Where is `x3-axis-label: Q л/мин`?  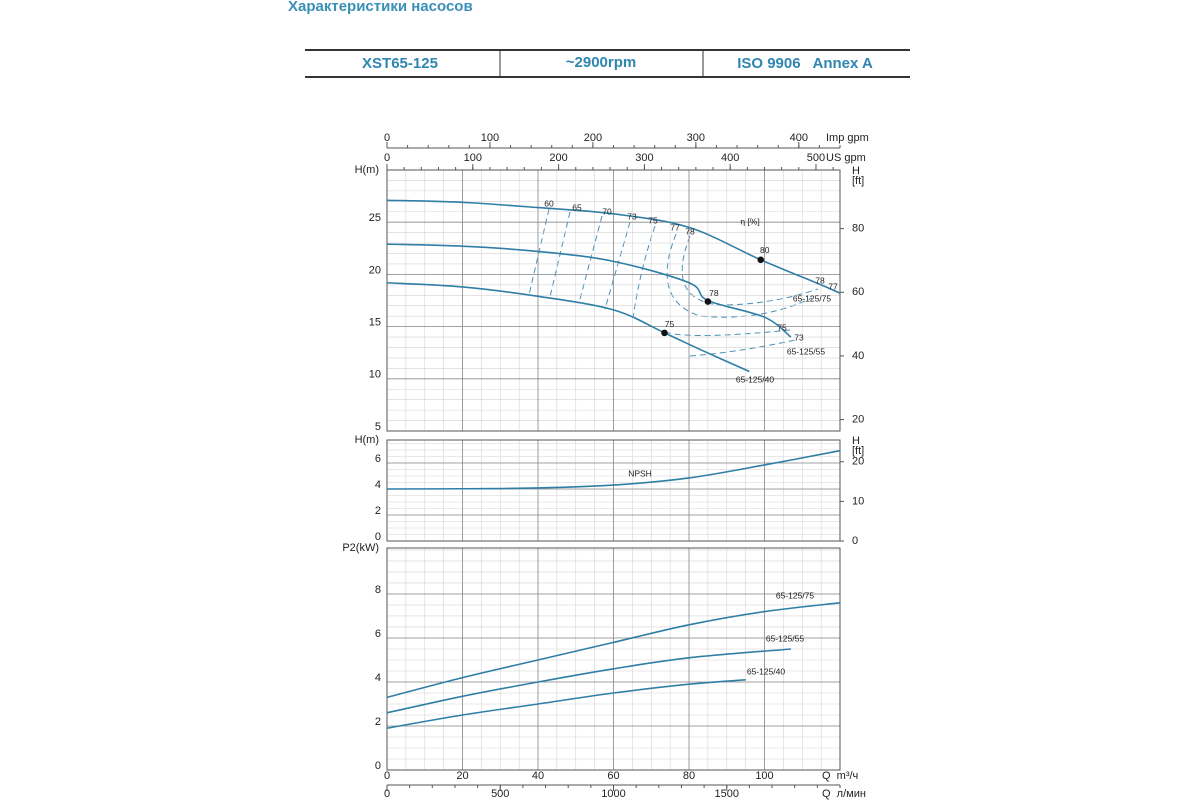 x3-axis-label: Q л/мин is located at coordinates (844, 794).